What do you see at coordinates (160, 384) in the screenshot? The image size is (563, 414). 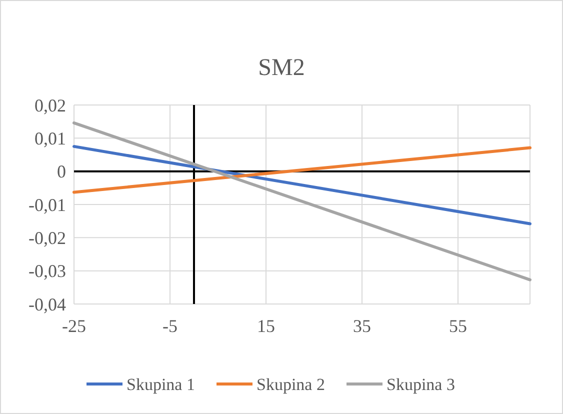 I see `legend-label: Skupina 1` at bounding box center [160, 384].